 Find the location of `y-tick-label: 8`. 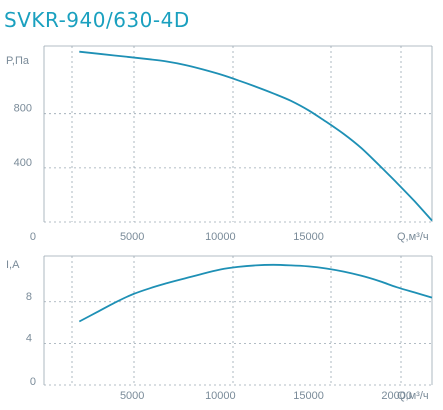

y-tick-label: 8 is located at coordinates (29, 297).